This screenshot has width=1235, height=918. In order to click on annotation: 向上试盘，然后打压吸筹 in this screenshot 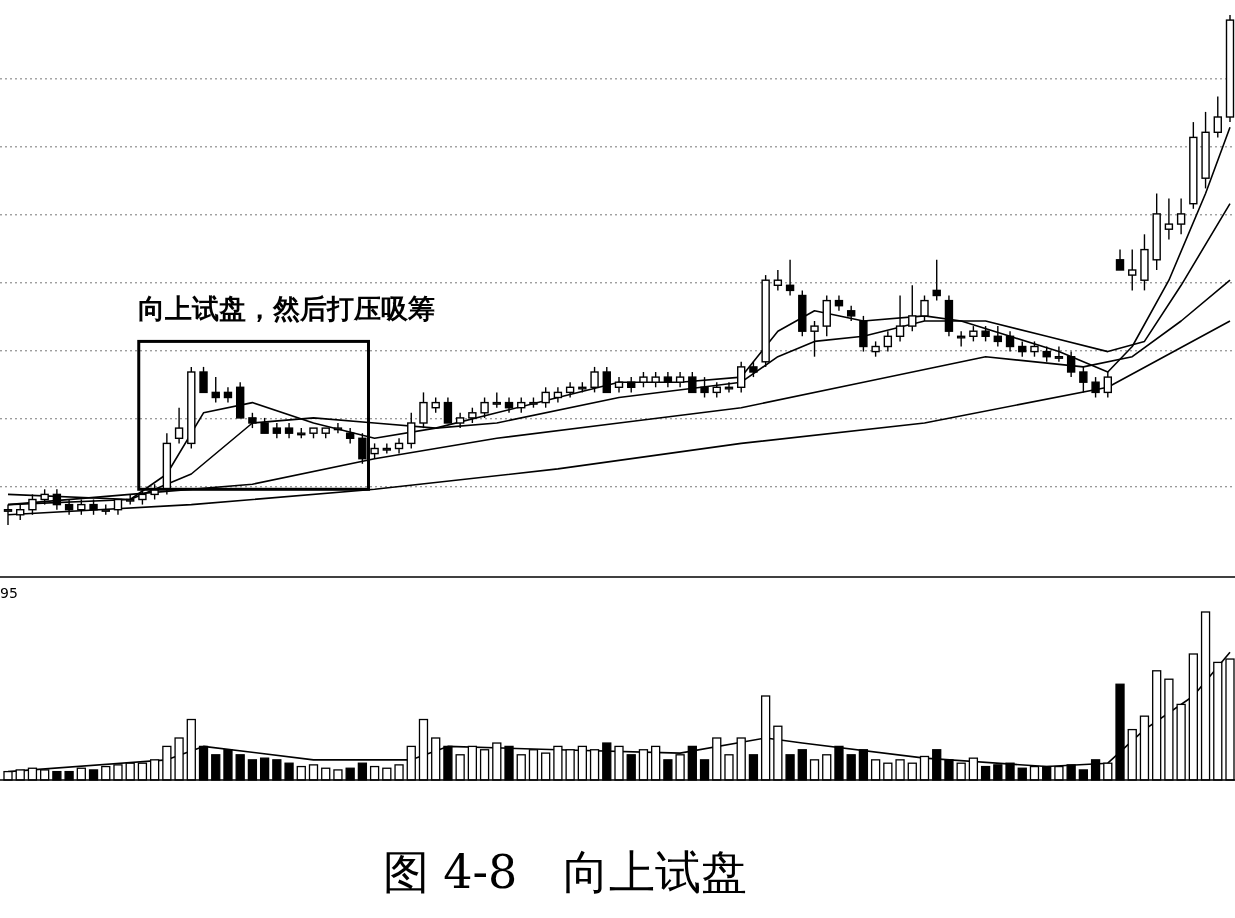, I will do `click(286, 308)`.